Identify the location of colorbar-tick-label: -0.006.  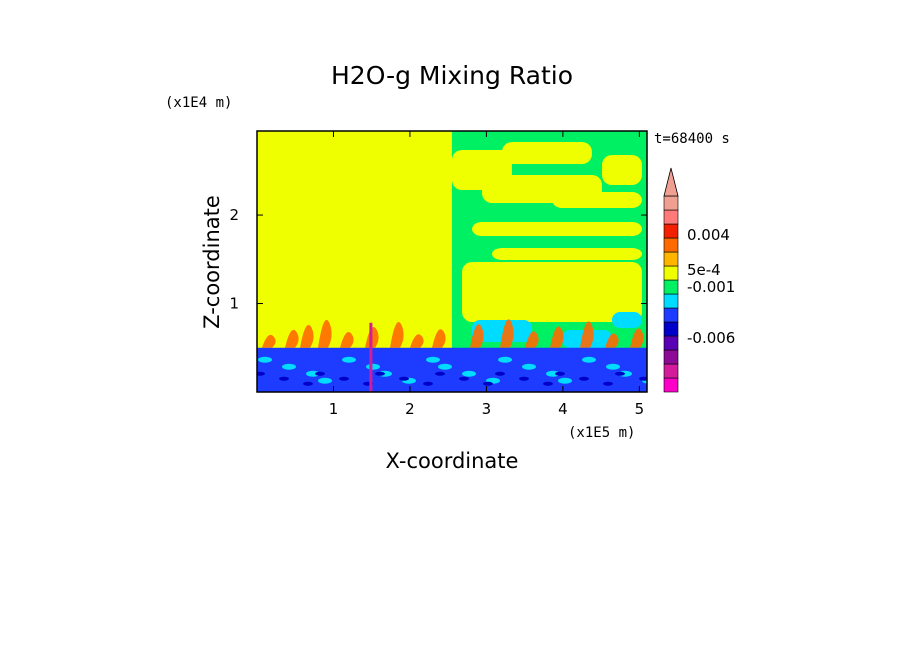
(711, 338).